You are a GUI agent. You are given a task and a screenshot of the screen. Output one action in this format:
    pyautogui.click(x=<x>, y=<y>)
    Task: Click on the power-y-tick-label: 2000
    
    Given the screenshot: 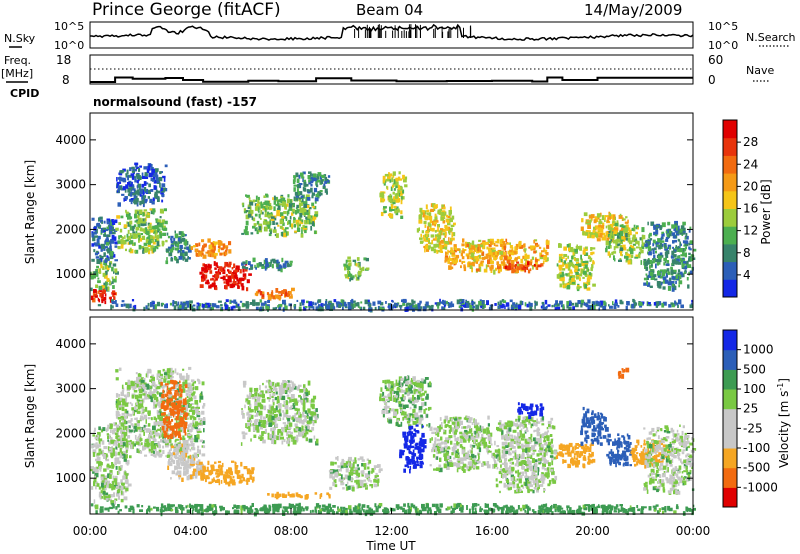 What is the action you would take?
    pyautogui.click(x=70, y=229)
    